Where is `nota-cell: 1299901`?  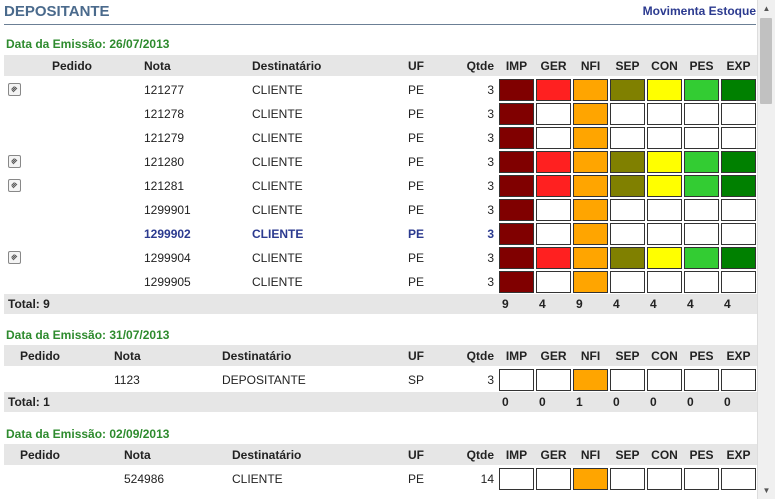
nota-cell: 1299901 is located at coordinates (167, 210).